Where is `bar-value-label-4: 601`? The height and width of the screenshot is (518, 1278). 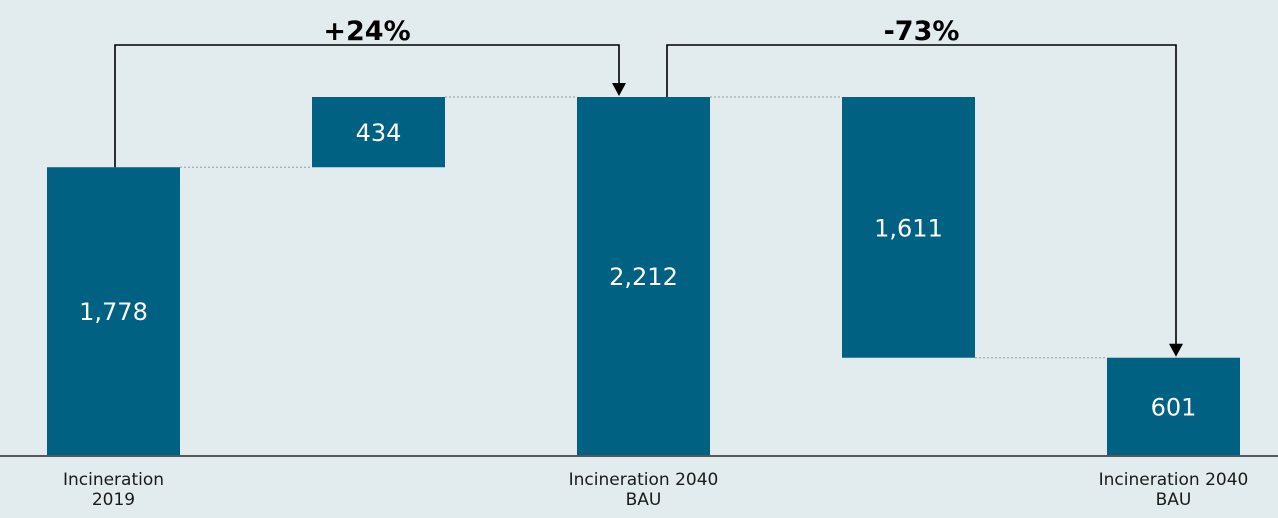 bar-value-label-4: 601 is located at coordinates (1174, 407).